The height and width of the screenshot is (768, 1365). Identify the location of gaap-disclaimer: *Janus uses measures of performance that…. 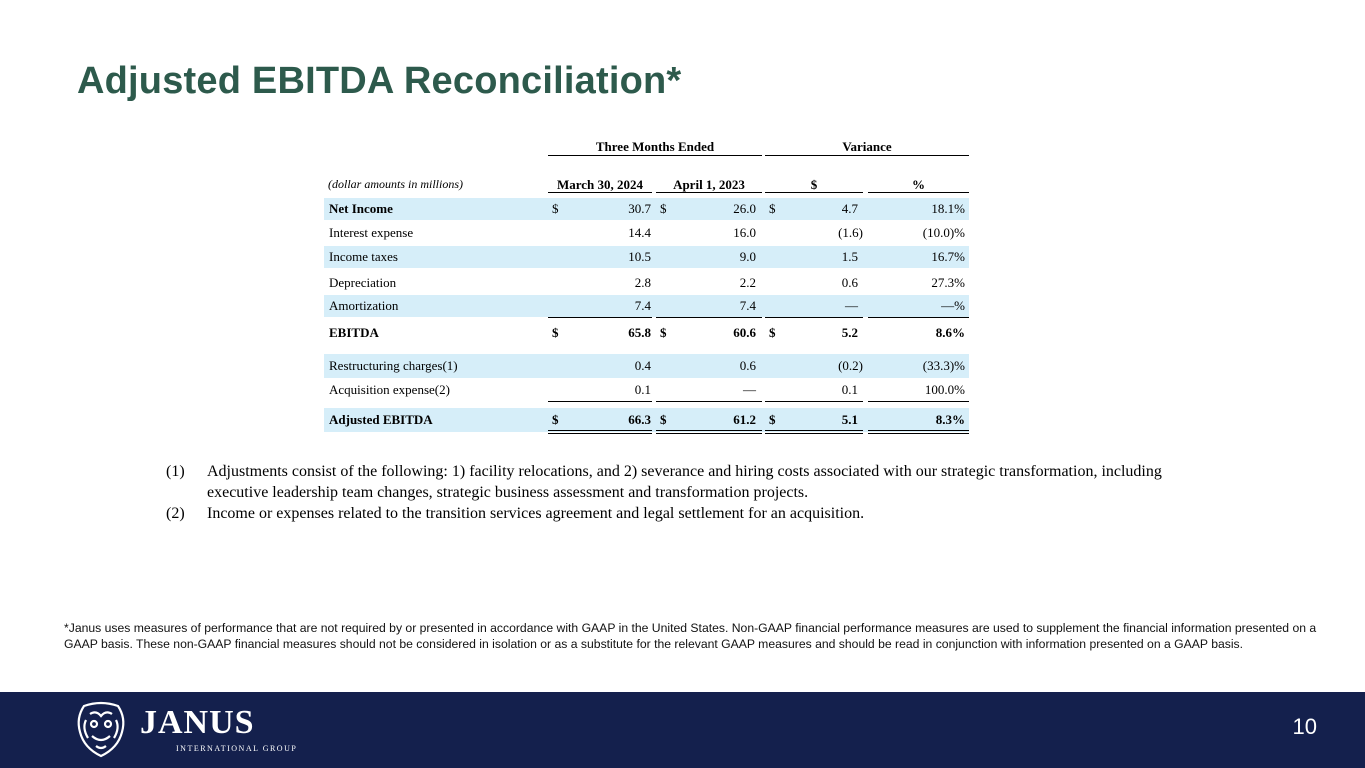
(690, 636).